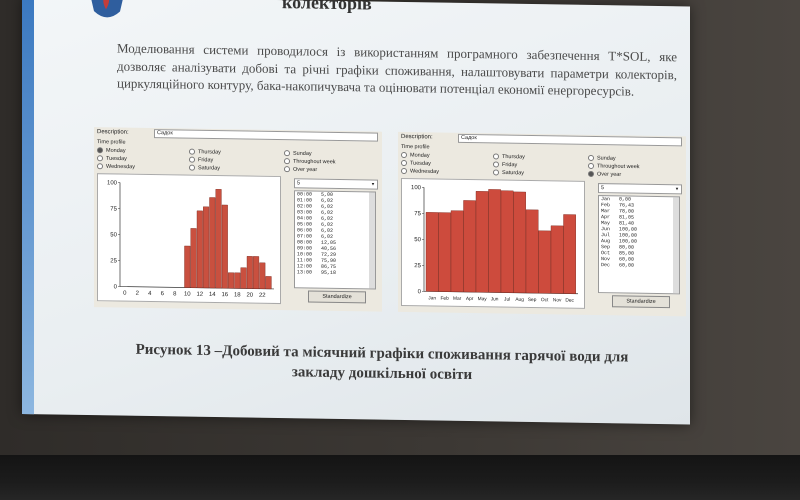 This screenshot has height=500, width=800. I want to click on x-tick-label: Oct, so click(545, 300).